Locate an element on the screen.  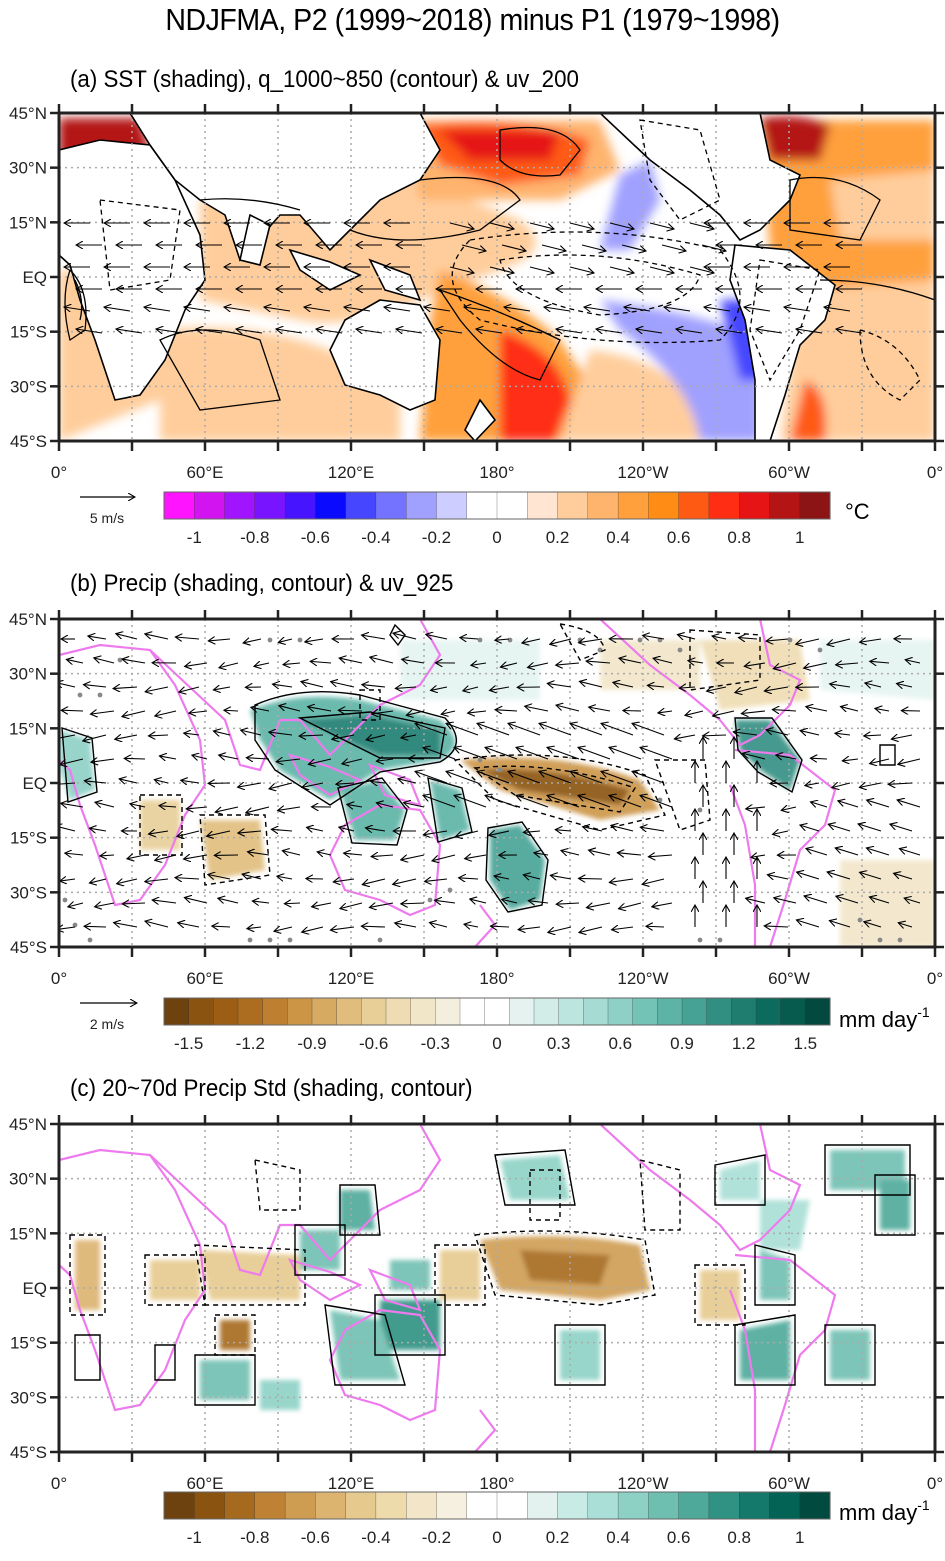
colorbar-a-unit: °C is located at coordinates (857, 511).